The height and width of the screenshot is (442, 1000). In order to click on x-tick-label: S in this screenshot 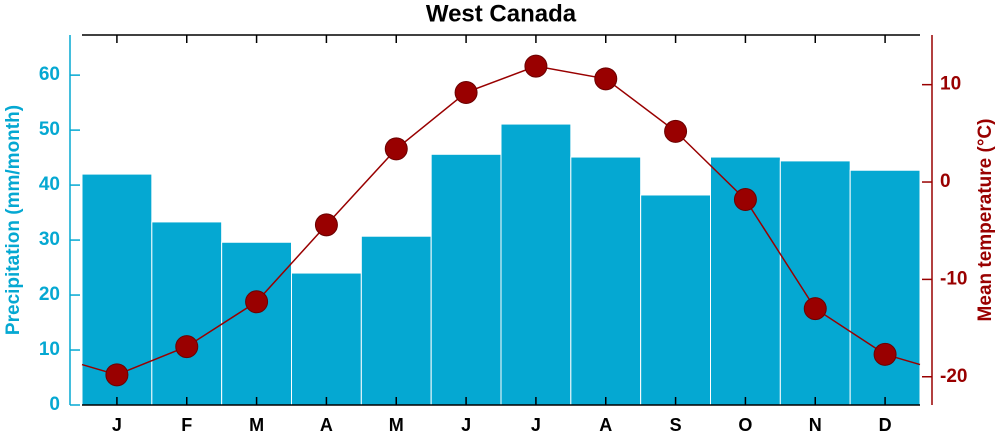, I will do `click(676, 425)`.